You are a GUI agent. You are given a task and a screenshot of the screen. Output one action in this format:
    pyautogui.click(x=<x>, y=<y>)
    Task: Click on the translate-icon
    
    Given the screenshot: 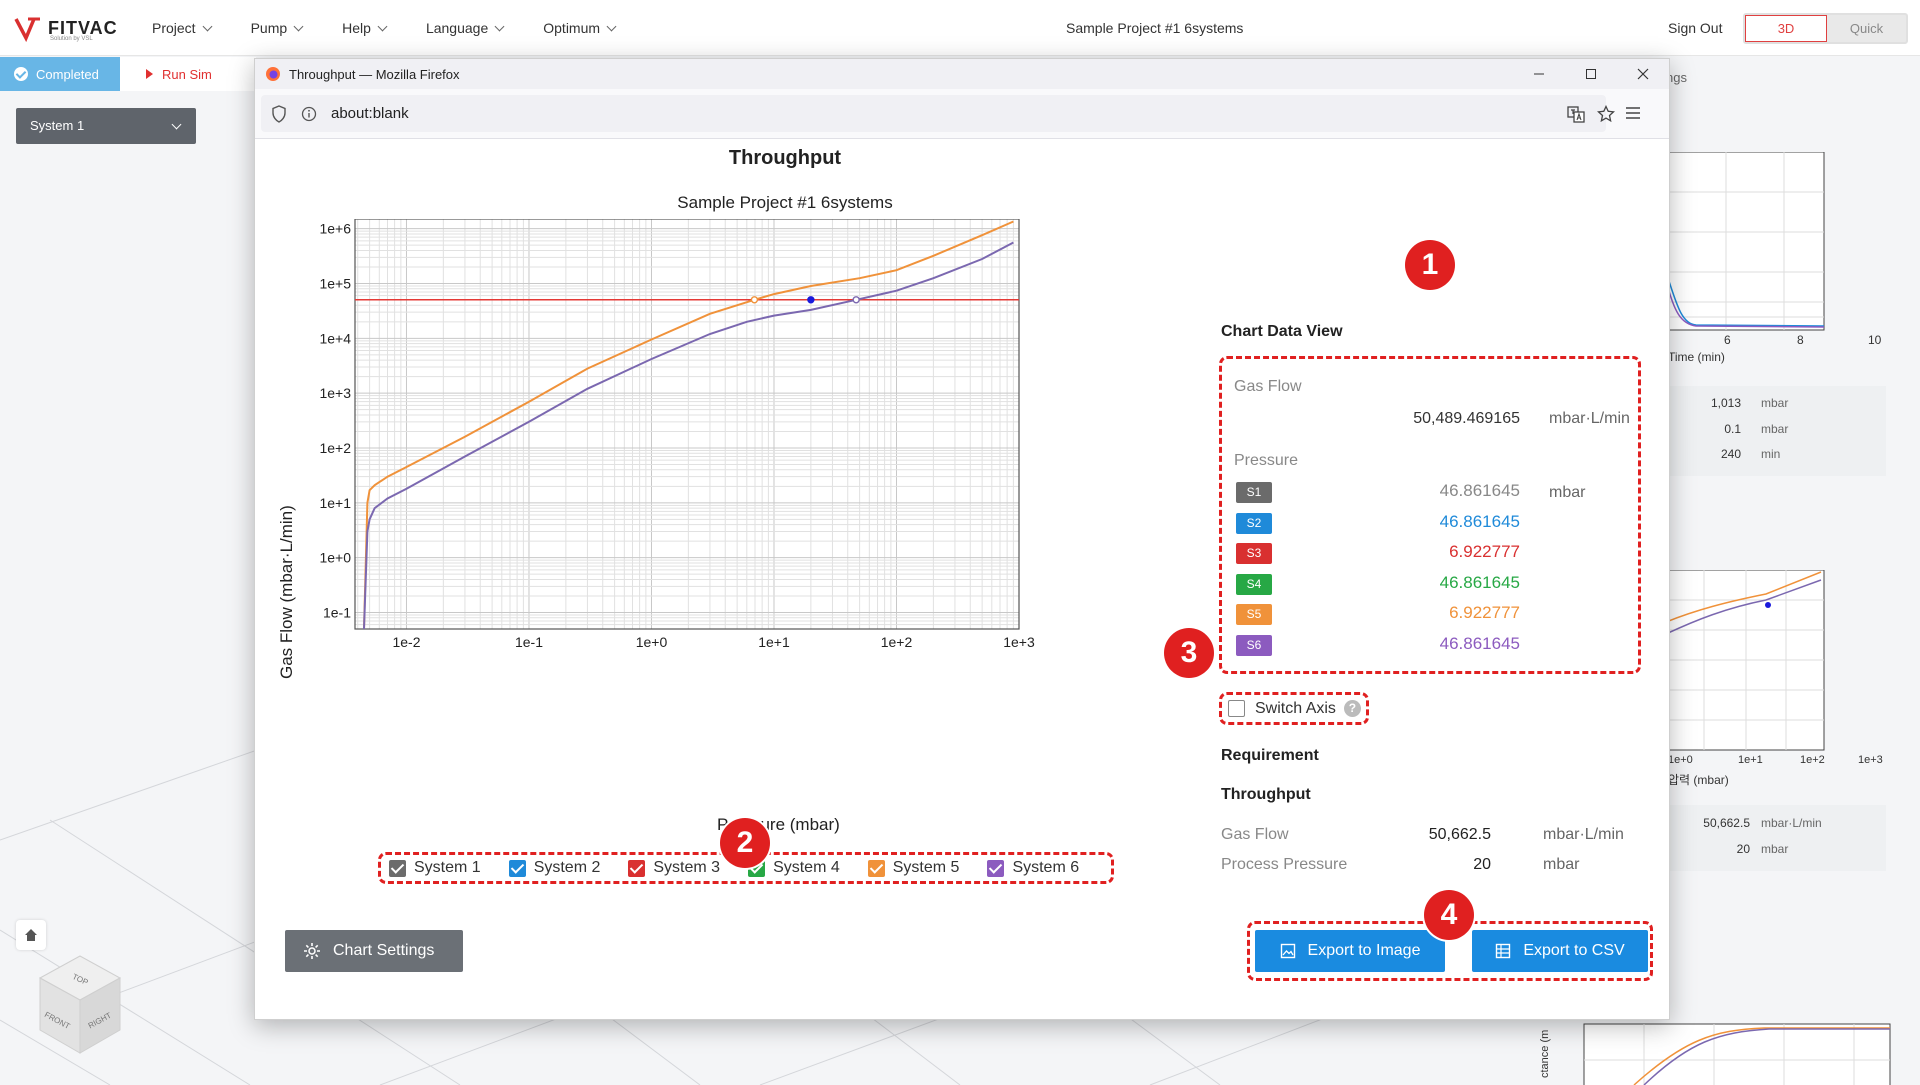 What is the action you would take?
    pyautogui.click(x=1576, y=114)
    